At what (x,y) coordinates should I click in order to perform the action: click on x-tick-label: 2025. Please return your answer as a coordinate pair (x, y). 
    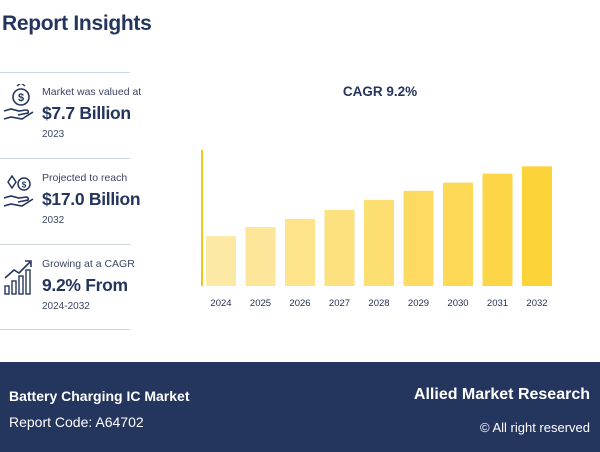
    Looking at the image, I should click on (260, 303).